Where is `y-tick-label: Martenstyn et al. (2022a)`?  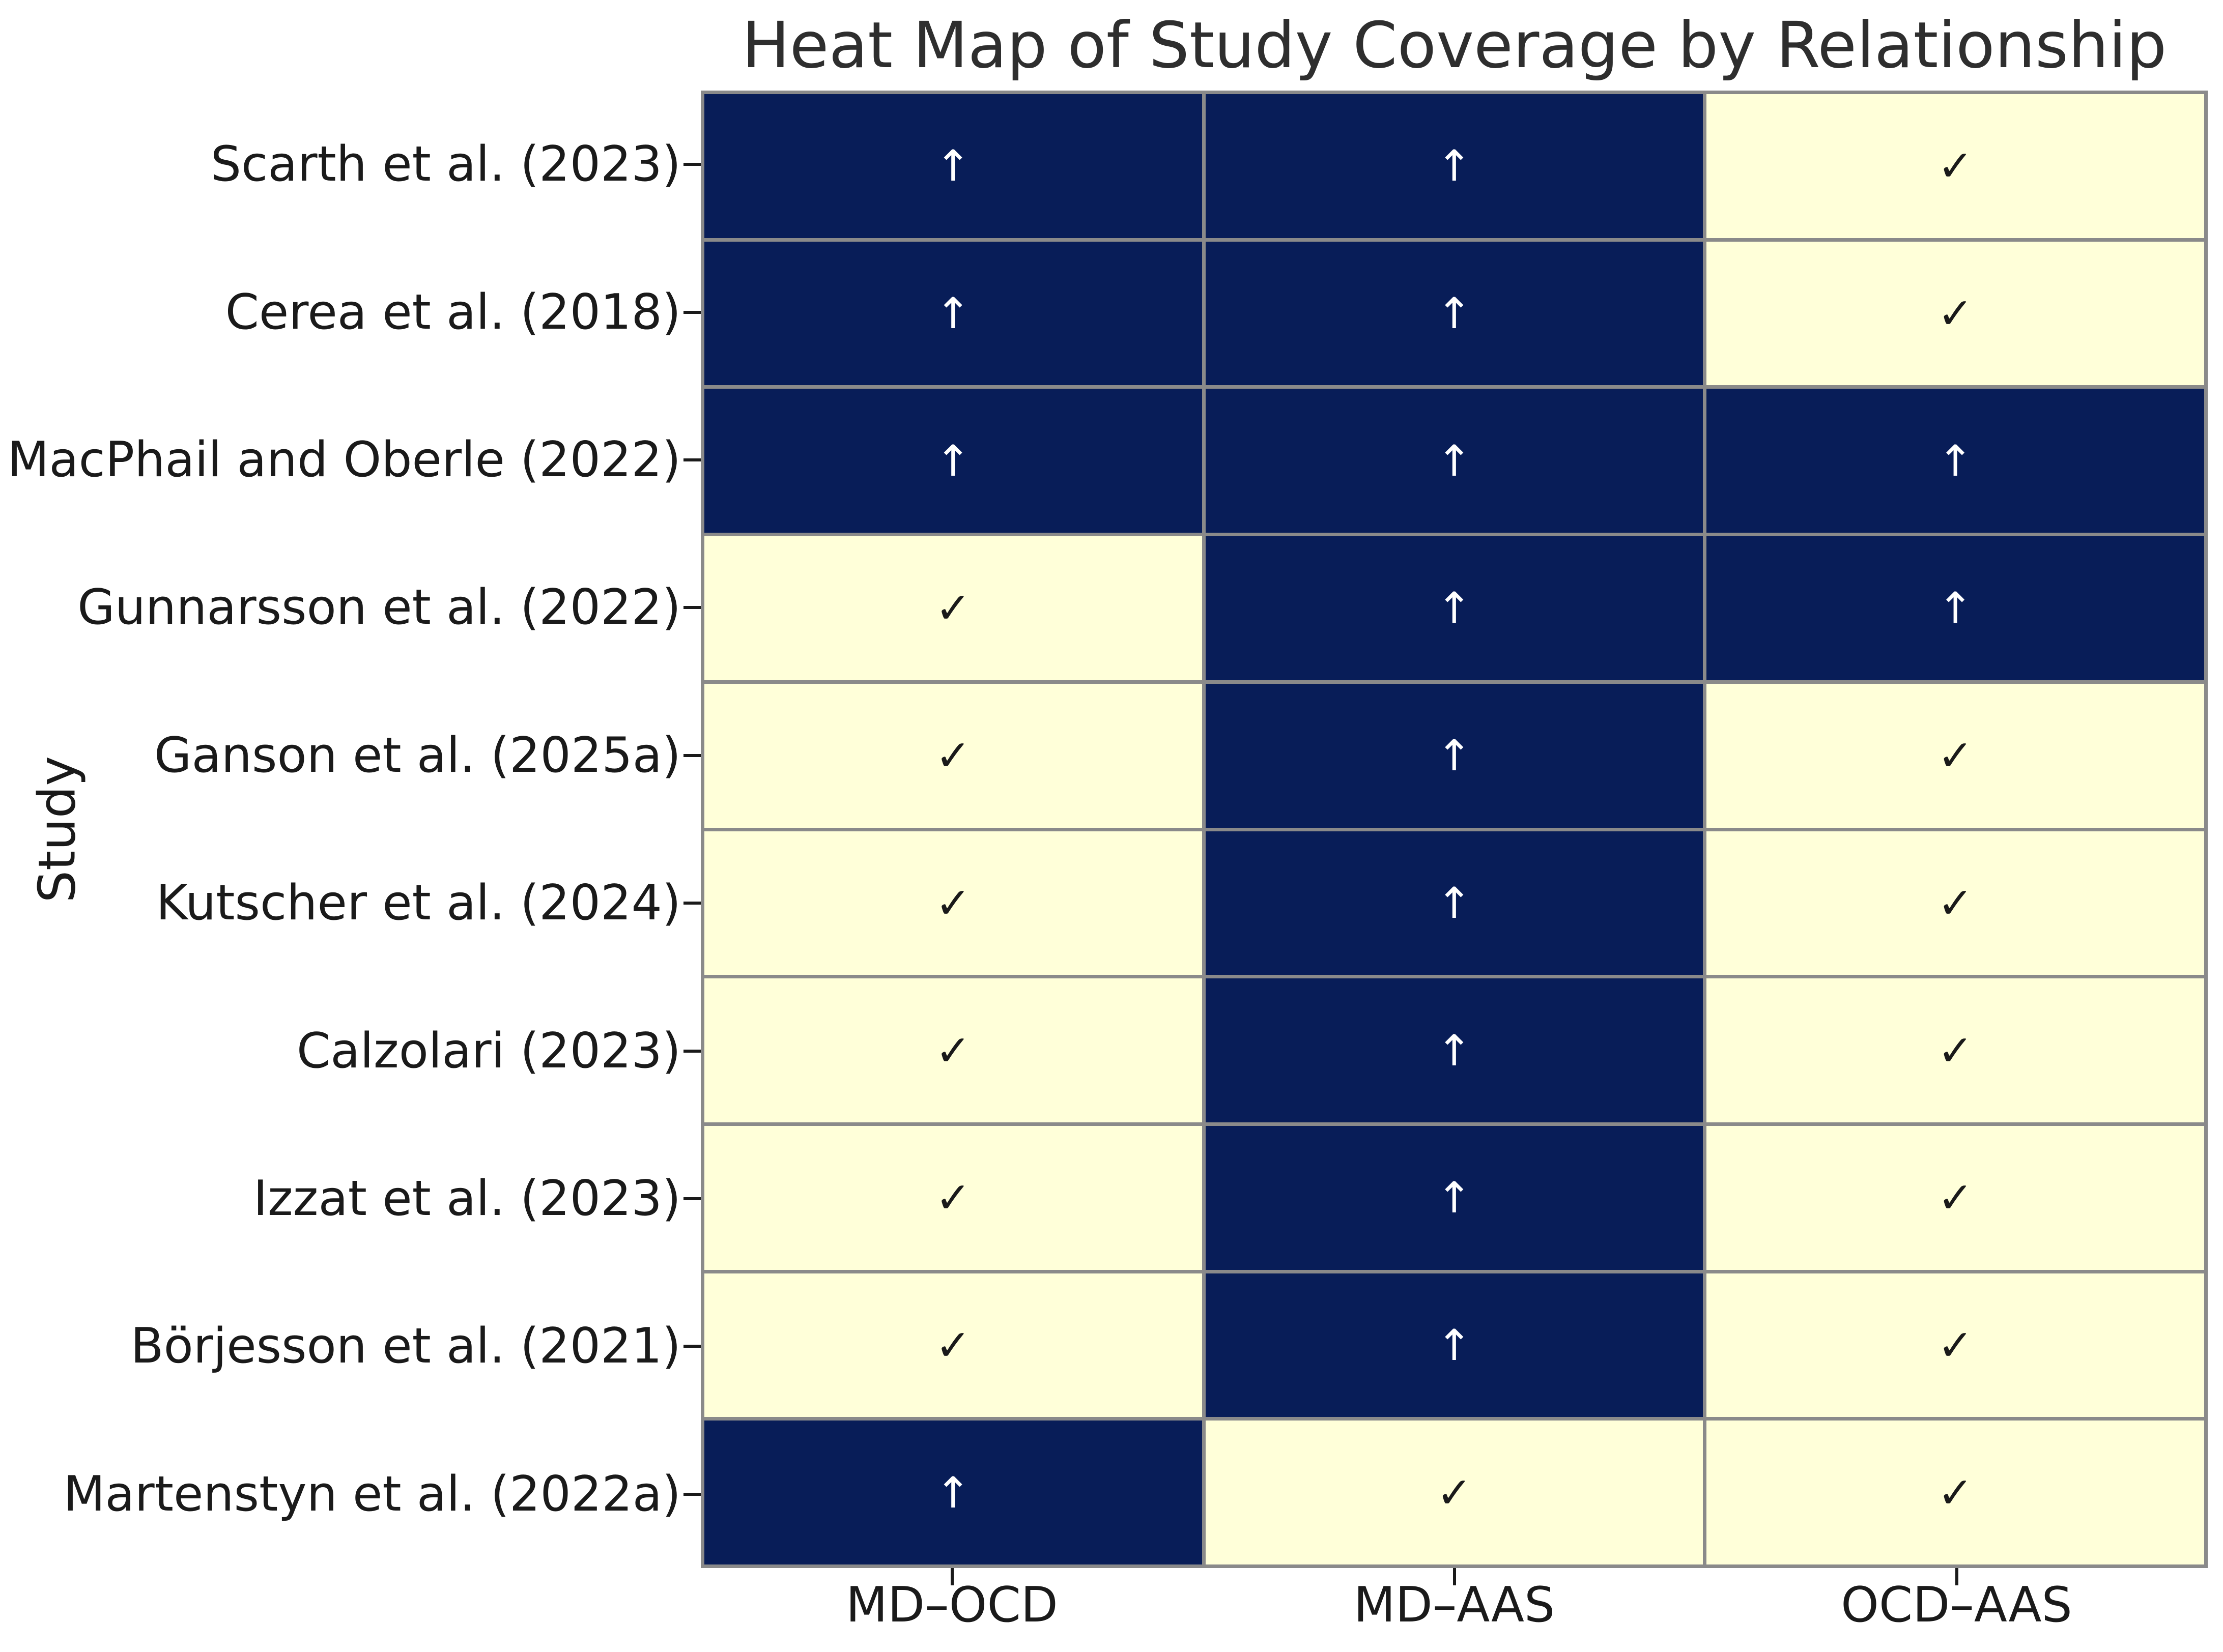 y-tick-label: Martenstyn et al. (2022a) is located at coordinates (372, 1494).